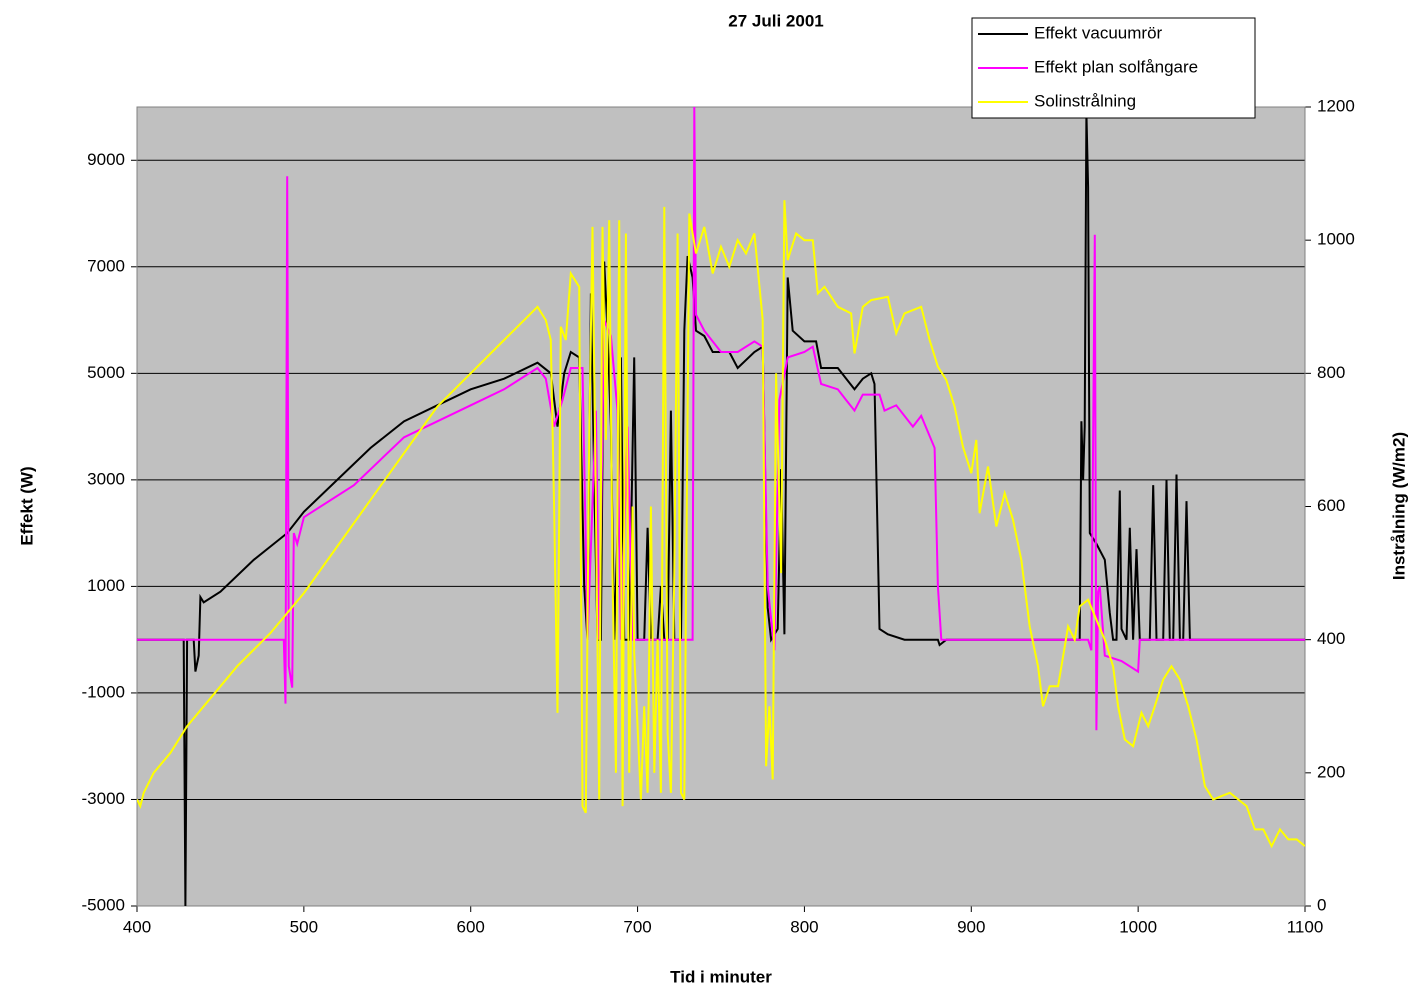  Describe the element at coordinates (1321, 904) in the screenshot. I see `y2-tick-label: 0` at that location.